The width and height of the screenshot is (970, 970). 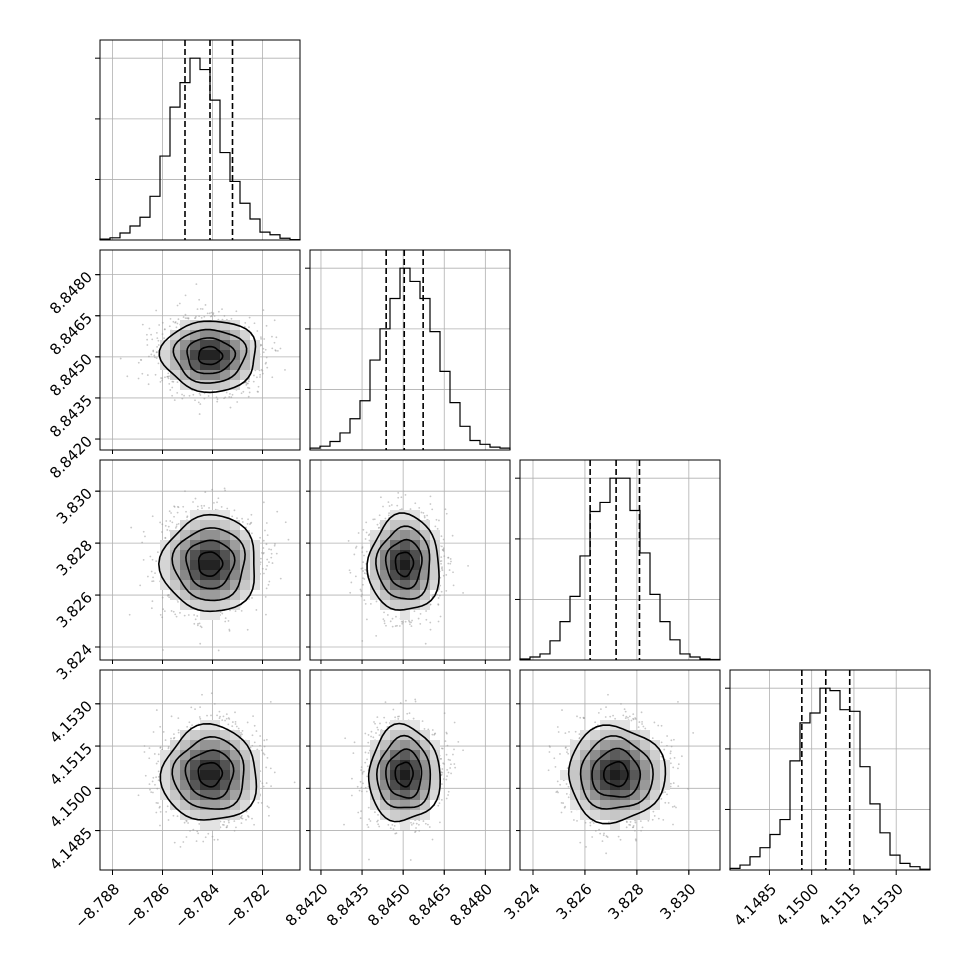 I want to click on panel-frame, so click(x=200, y=560).